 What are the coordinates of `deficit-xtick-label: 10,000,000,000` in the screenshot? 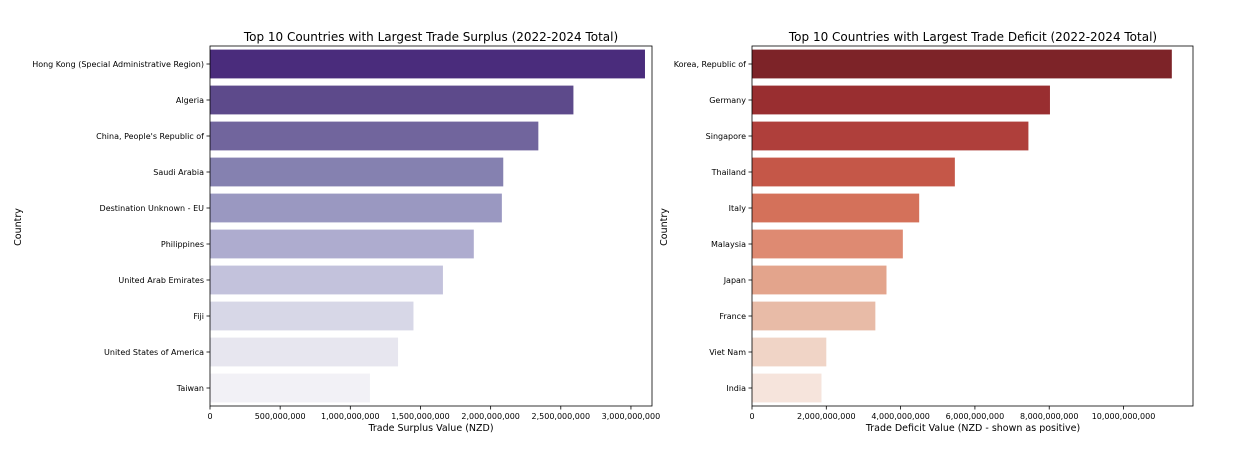 It's located at (1124, 416).